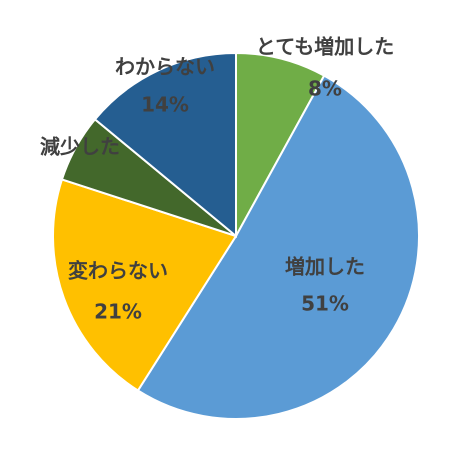  What do you see at coordinates (325, 89) in the screenshot?
I see `value-label: 8%` at bounding box center [325, 89].